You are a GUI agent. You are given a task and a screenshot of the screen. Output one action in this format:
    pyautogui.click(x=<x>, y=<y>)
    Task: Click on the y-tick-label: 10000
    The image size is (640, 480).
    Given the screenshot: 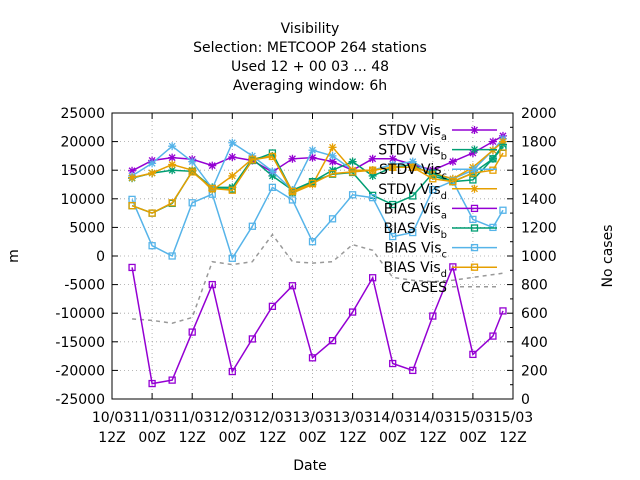 What is the action you would take?
    pyautogui.click(x=82, y=200)
    